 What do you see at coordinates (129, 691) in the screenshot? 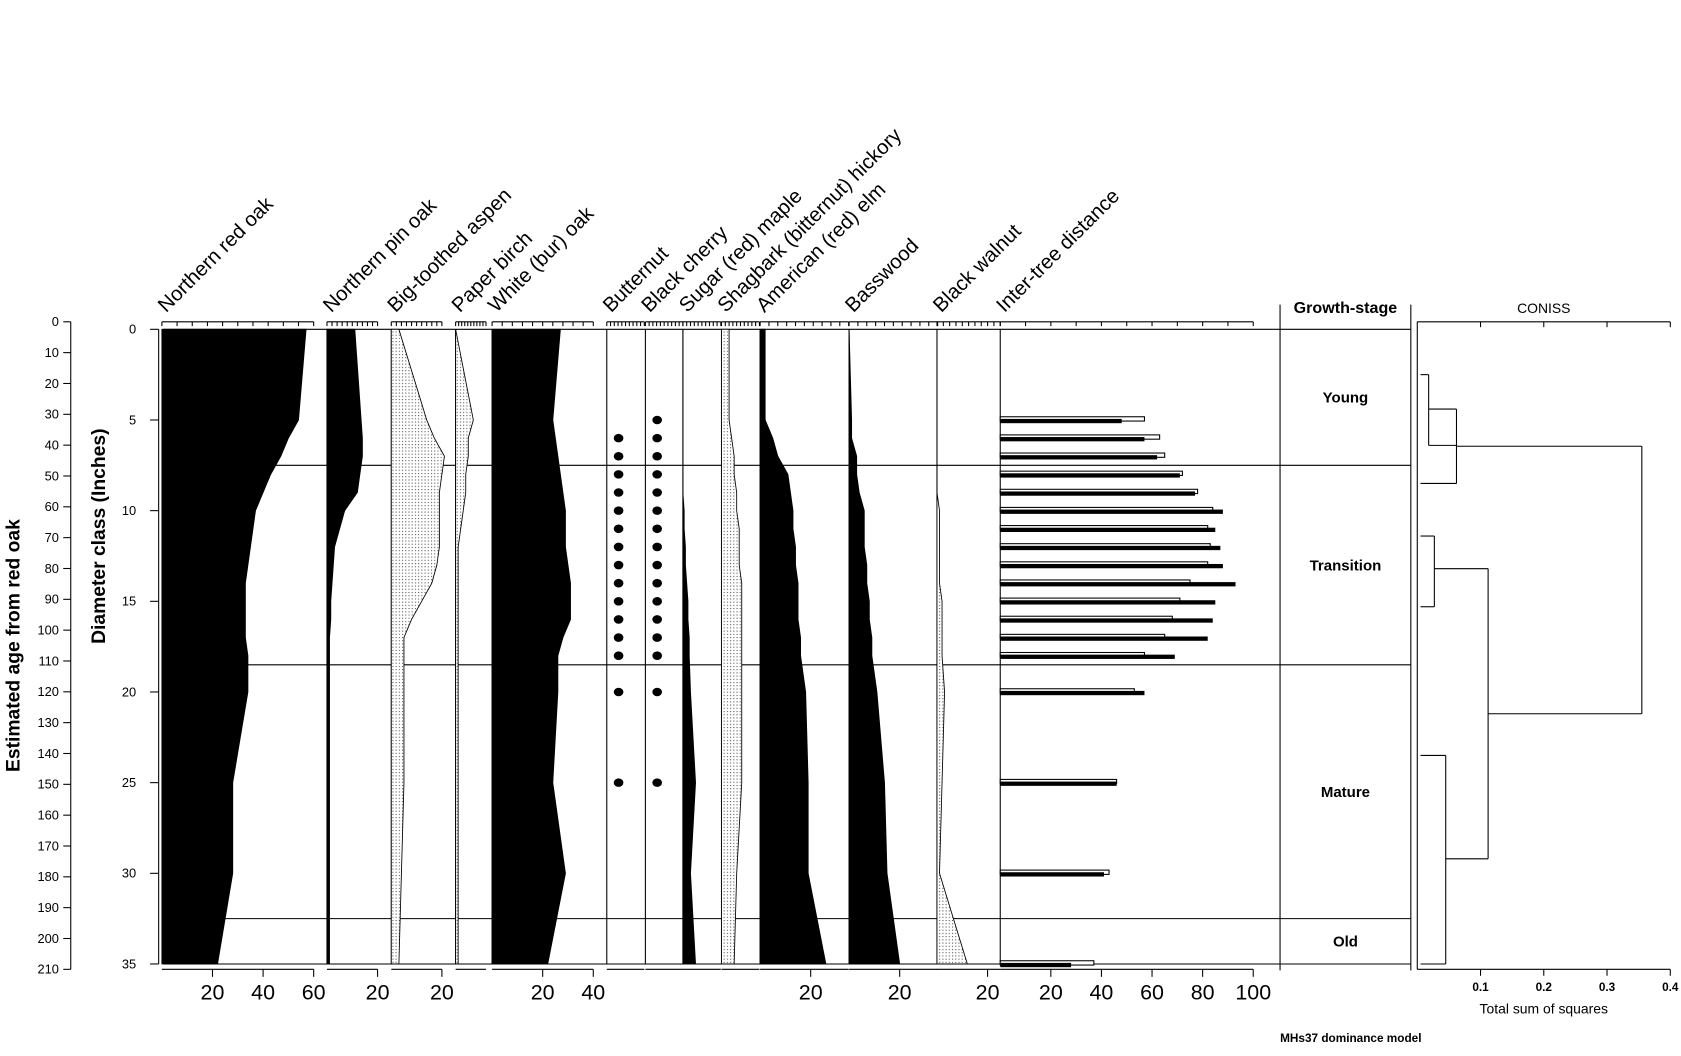
I see `diameter-tick-label: 20` at bounding box center [129, 691].